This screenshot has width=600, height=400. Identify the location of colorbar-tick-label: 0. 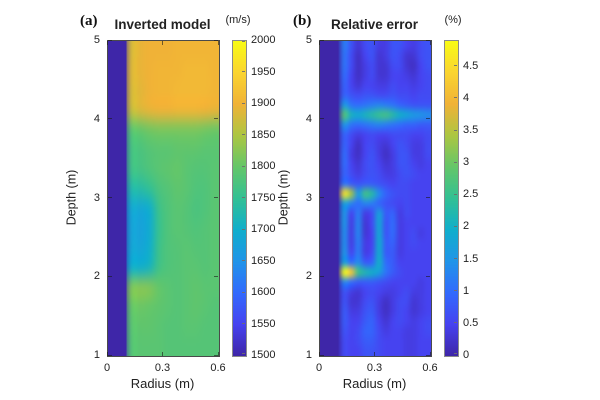
(466, 355).